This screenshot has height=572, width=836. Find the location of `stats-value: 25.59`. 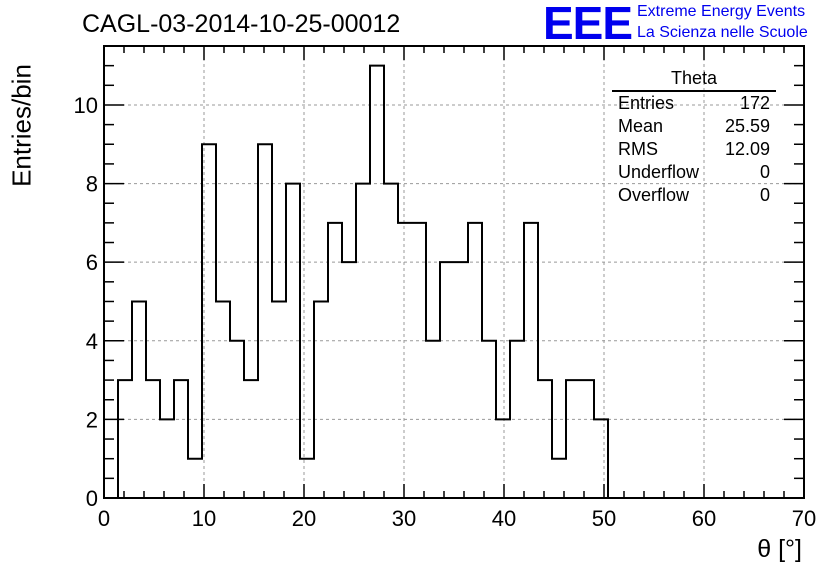

stats-value: 25.59 is located at coordinates (747, 126).